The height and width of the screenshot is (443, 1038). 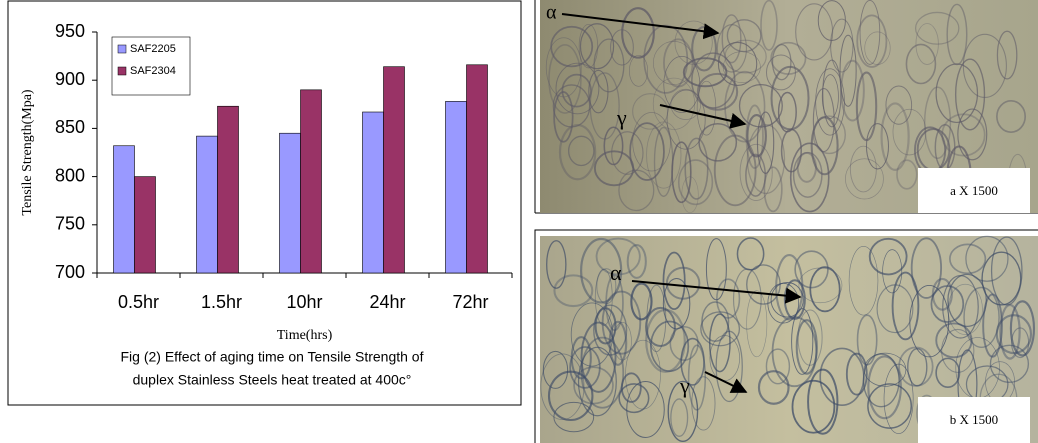 I want to click on legend-swatch, so click(x=122, y=49).